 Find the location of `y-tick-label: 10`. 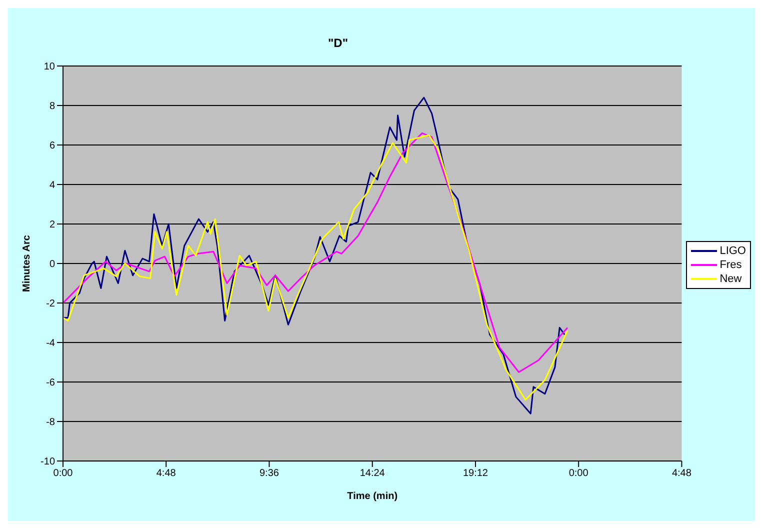

y-tick-label: 10 is located at coordinates (50, 67).